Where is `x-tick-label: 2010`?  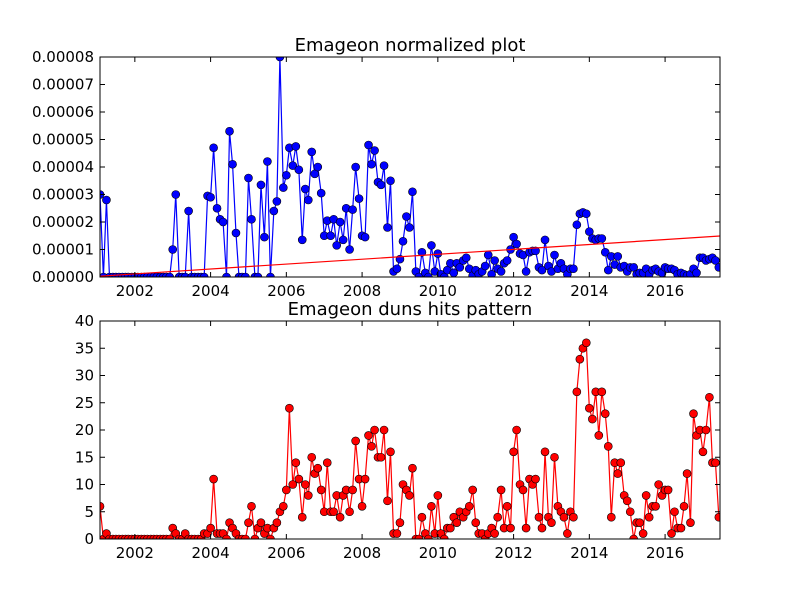 x-tick-label: 2010 is located at coordinates (438, 291).